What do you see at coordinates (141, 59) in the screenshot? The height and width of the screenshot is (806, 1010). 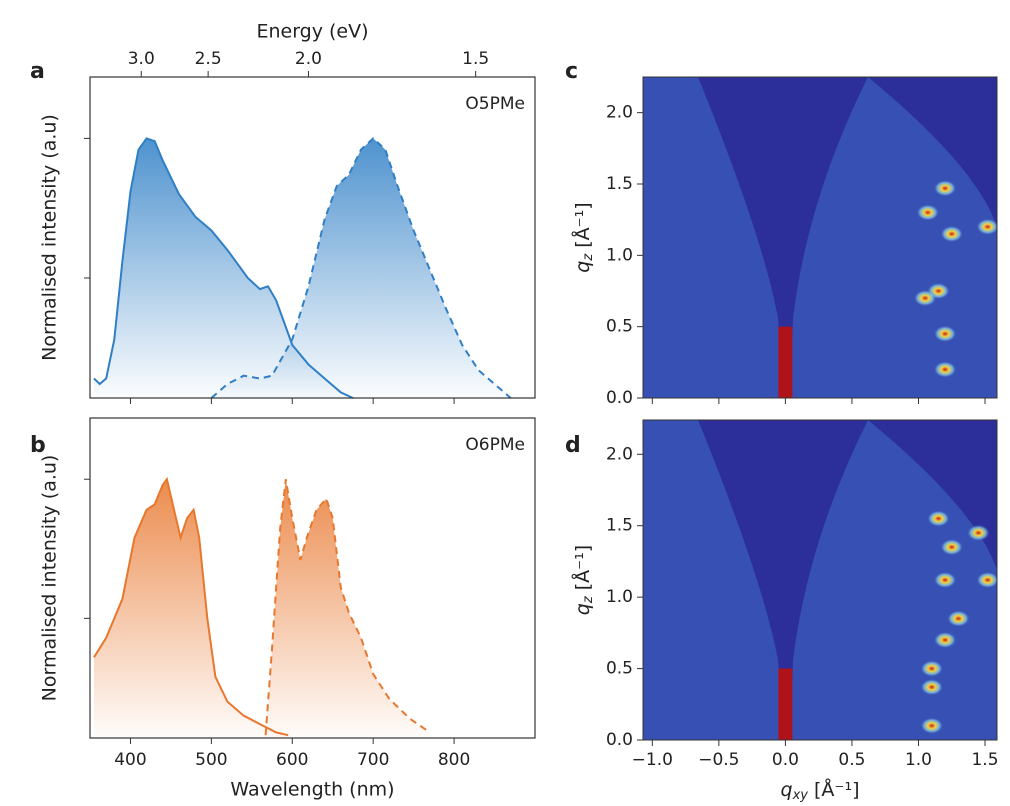 I see `x2-tick-label: 3.0` at bounding box center [141, 59].